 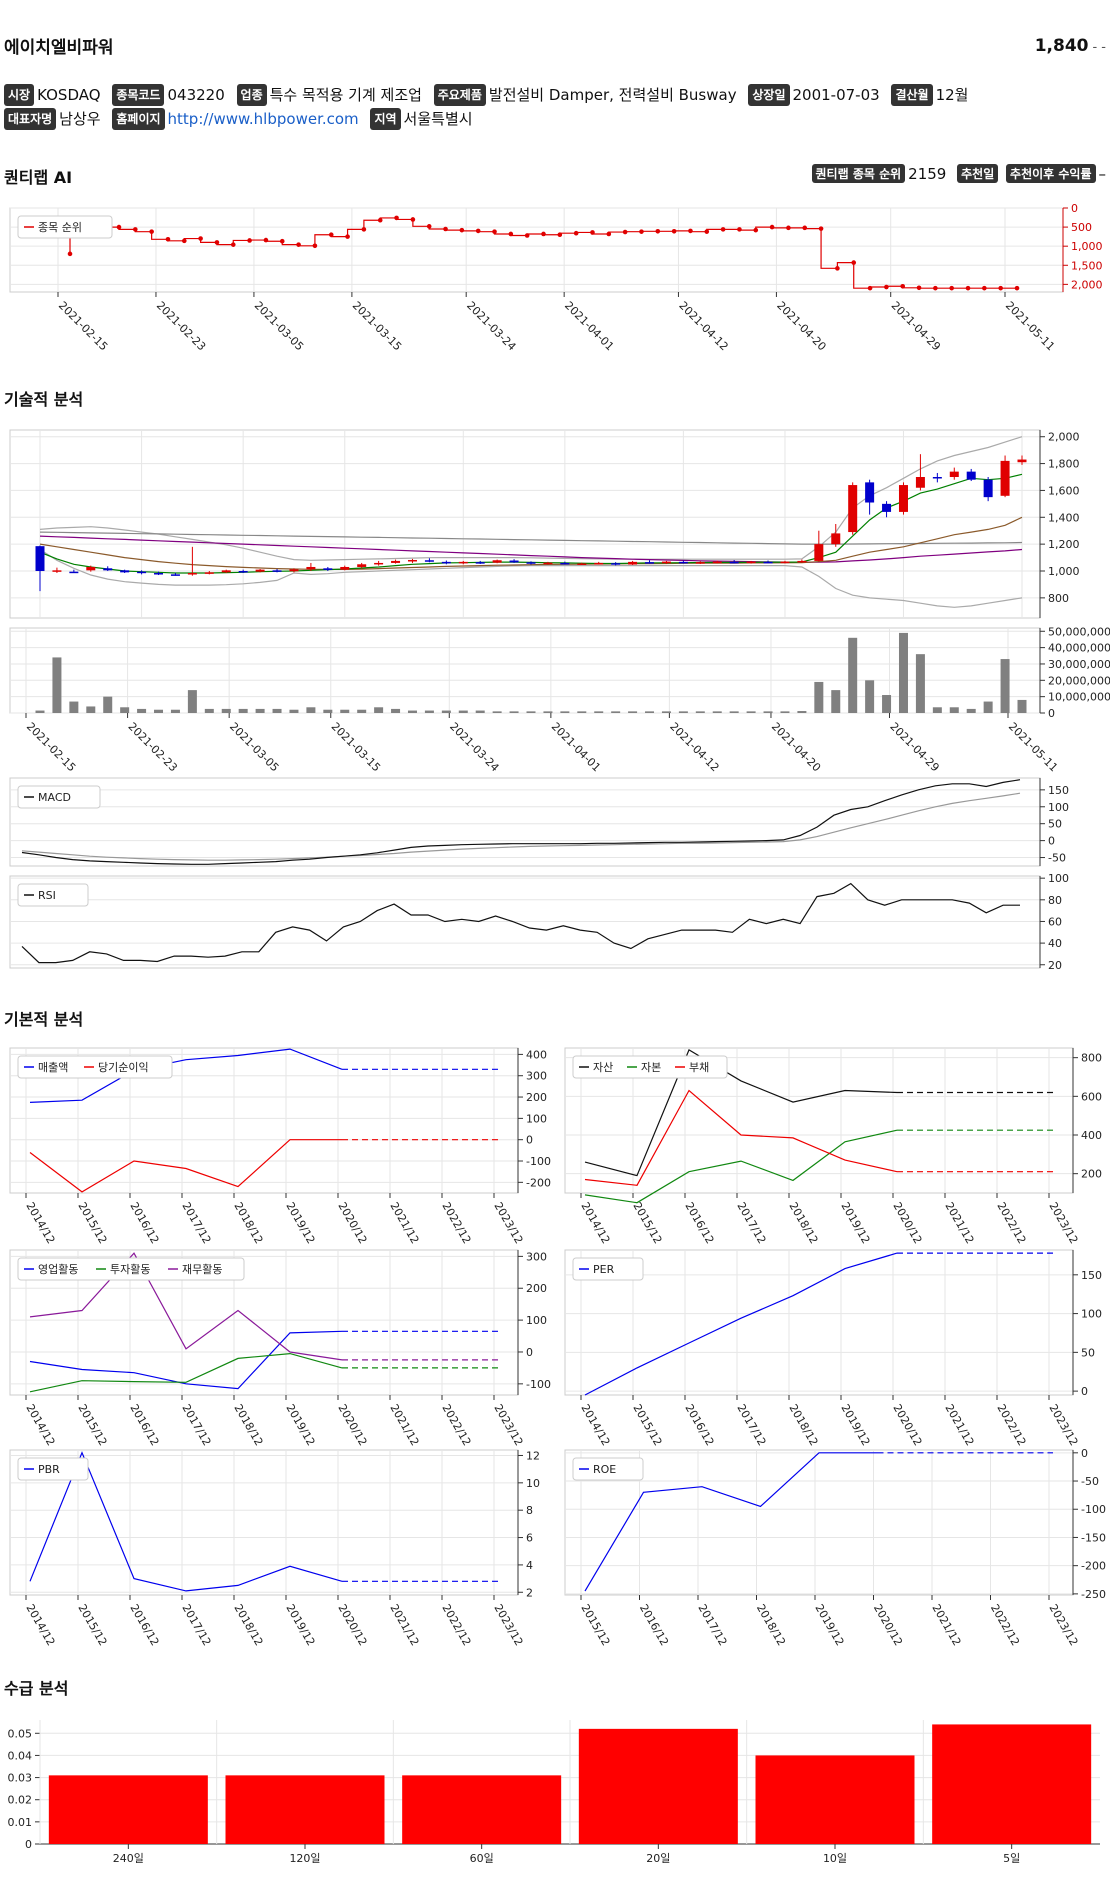 I want to click on pbr-x-tick-label: 2015/12, so click(x=92, y=1625).